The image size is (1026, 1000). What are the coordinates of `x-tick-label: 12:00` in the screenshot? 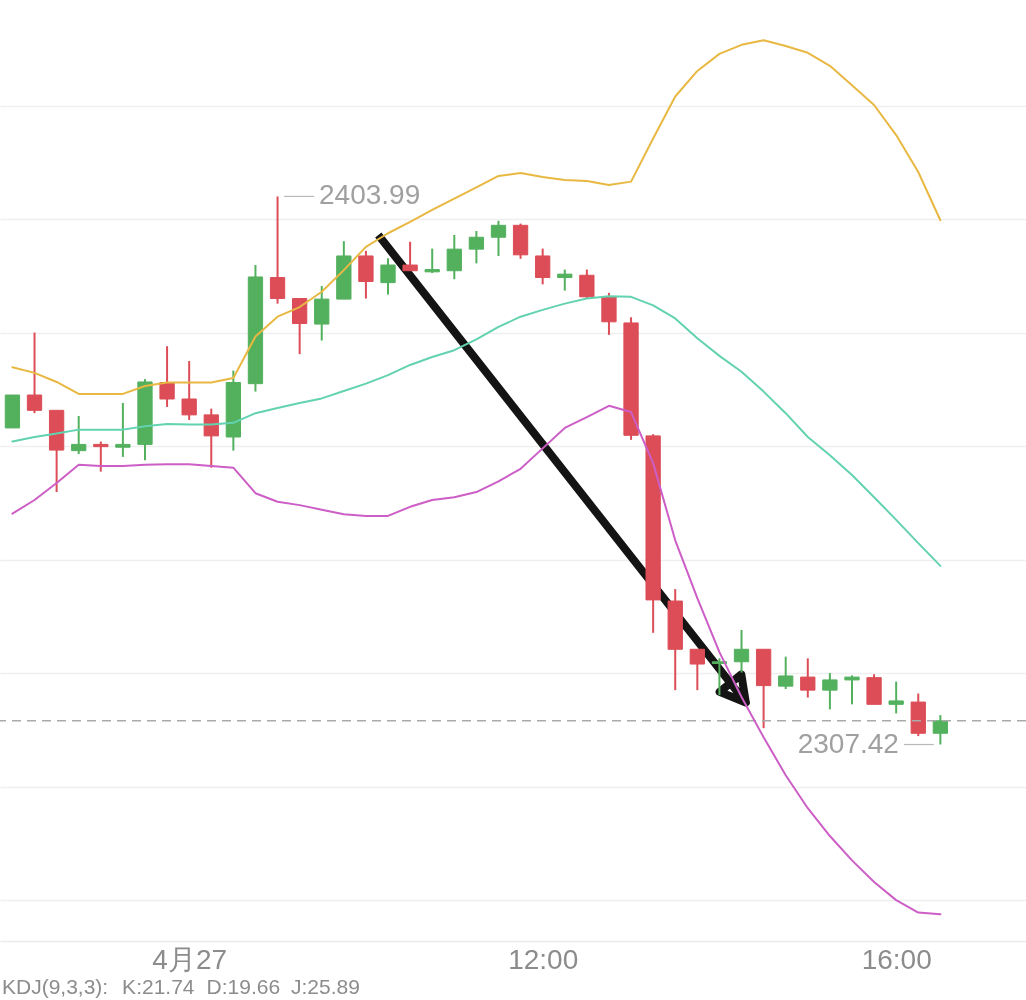 It's located at (543, 959).